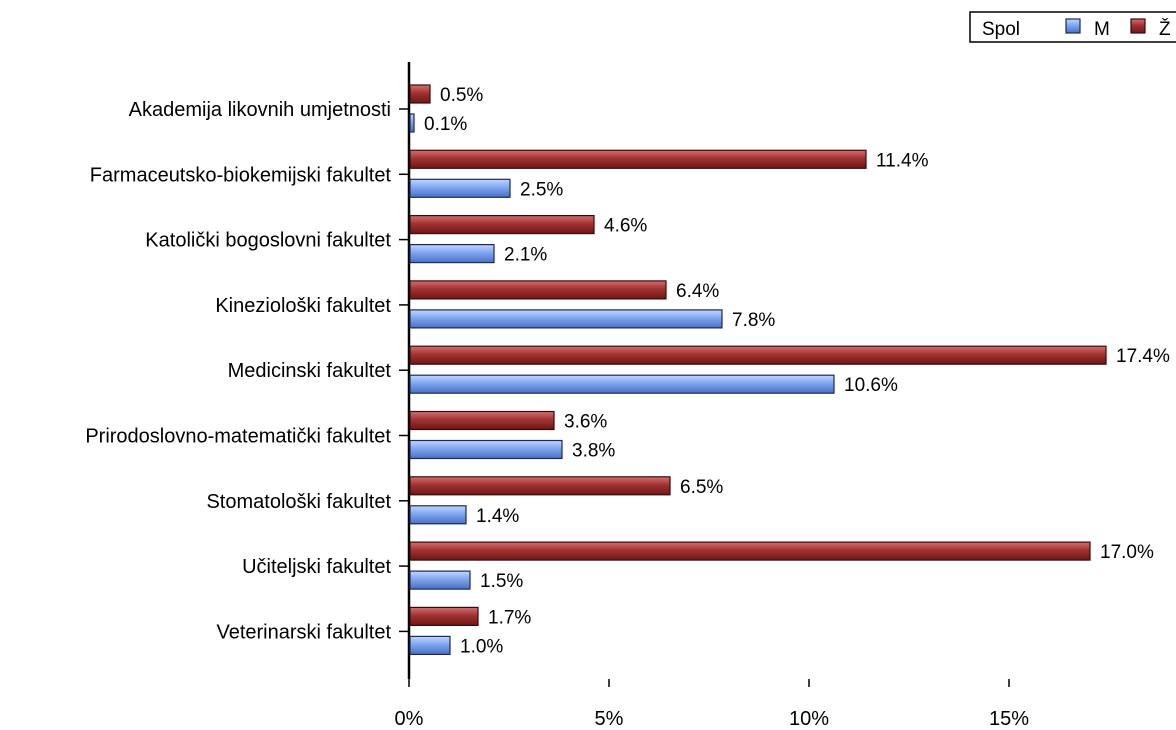 The height and width of the screenshot is (730, 1176). I want to click on legend: Spol M Ž, so click(1072, 27).